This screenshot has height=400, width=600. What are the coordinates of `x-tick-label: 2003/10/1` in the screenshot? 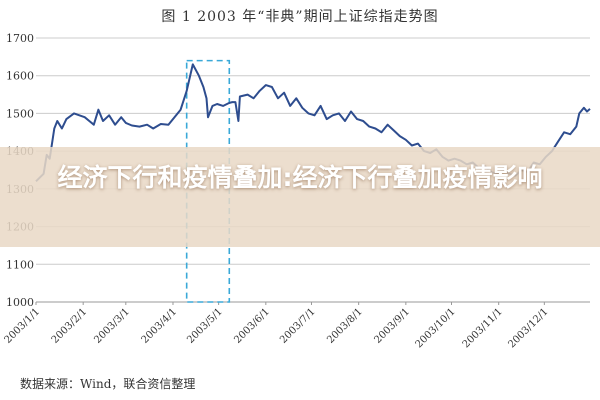 It's located at (436, 328).